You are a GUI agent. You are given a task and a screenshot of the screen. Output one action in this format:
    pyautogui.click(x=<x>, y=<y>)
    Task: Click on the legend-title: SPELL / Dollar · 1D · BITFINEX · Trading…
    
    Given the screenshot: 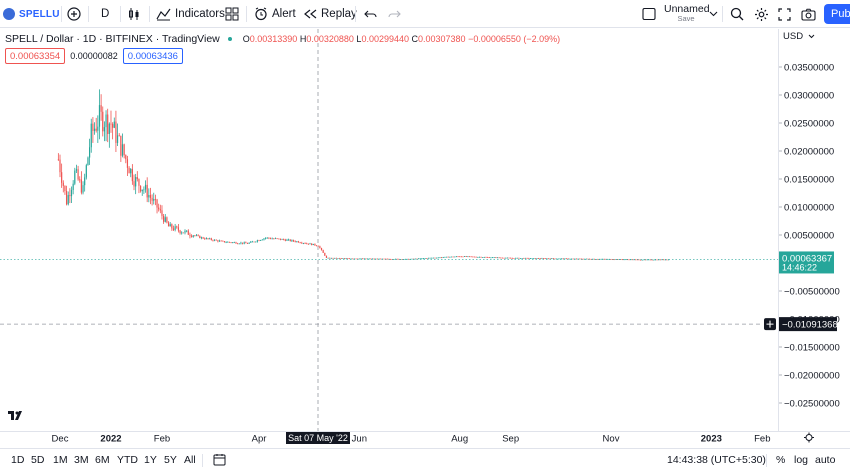 What is the action you would take?
    pyautogui.click(x=112, y=39)
    